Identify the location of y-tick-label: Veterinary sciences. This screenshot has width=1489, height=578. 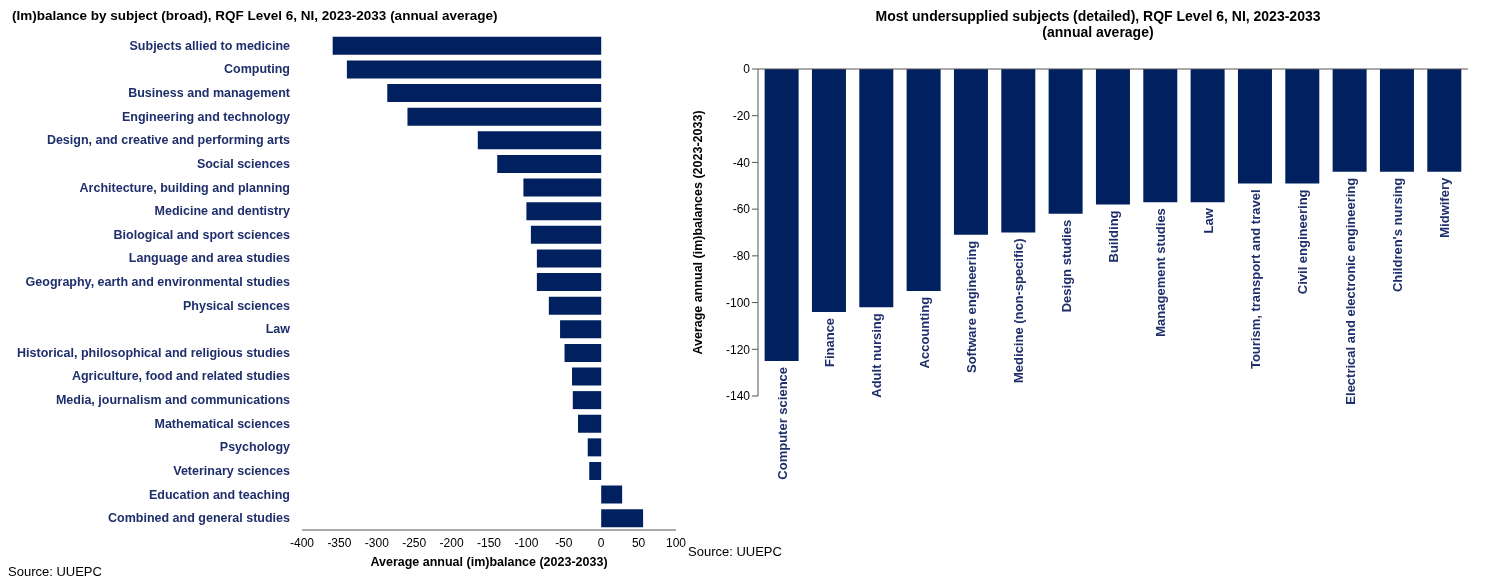
(232, 470).